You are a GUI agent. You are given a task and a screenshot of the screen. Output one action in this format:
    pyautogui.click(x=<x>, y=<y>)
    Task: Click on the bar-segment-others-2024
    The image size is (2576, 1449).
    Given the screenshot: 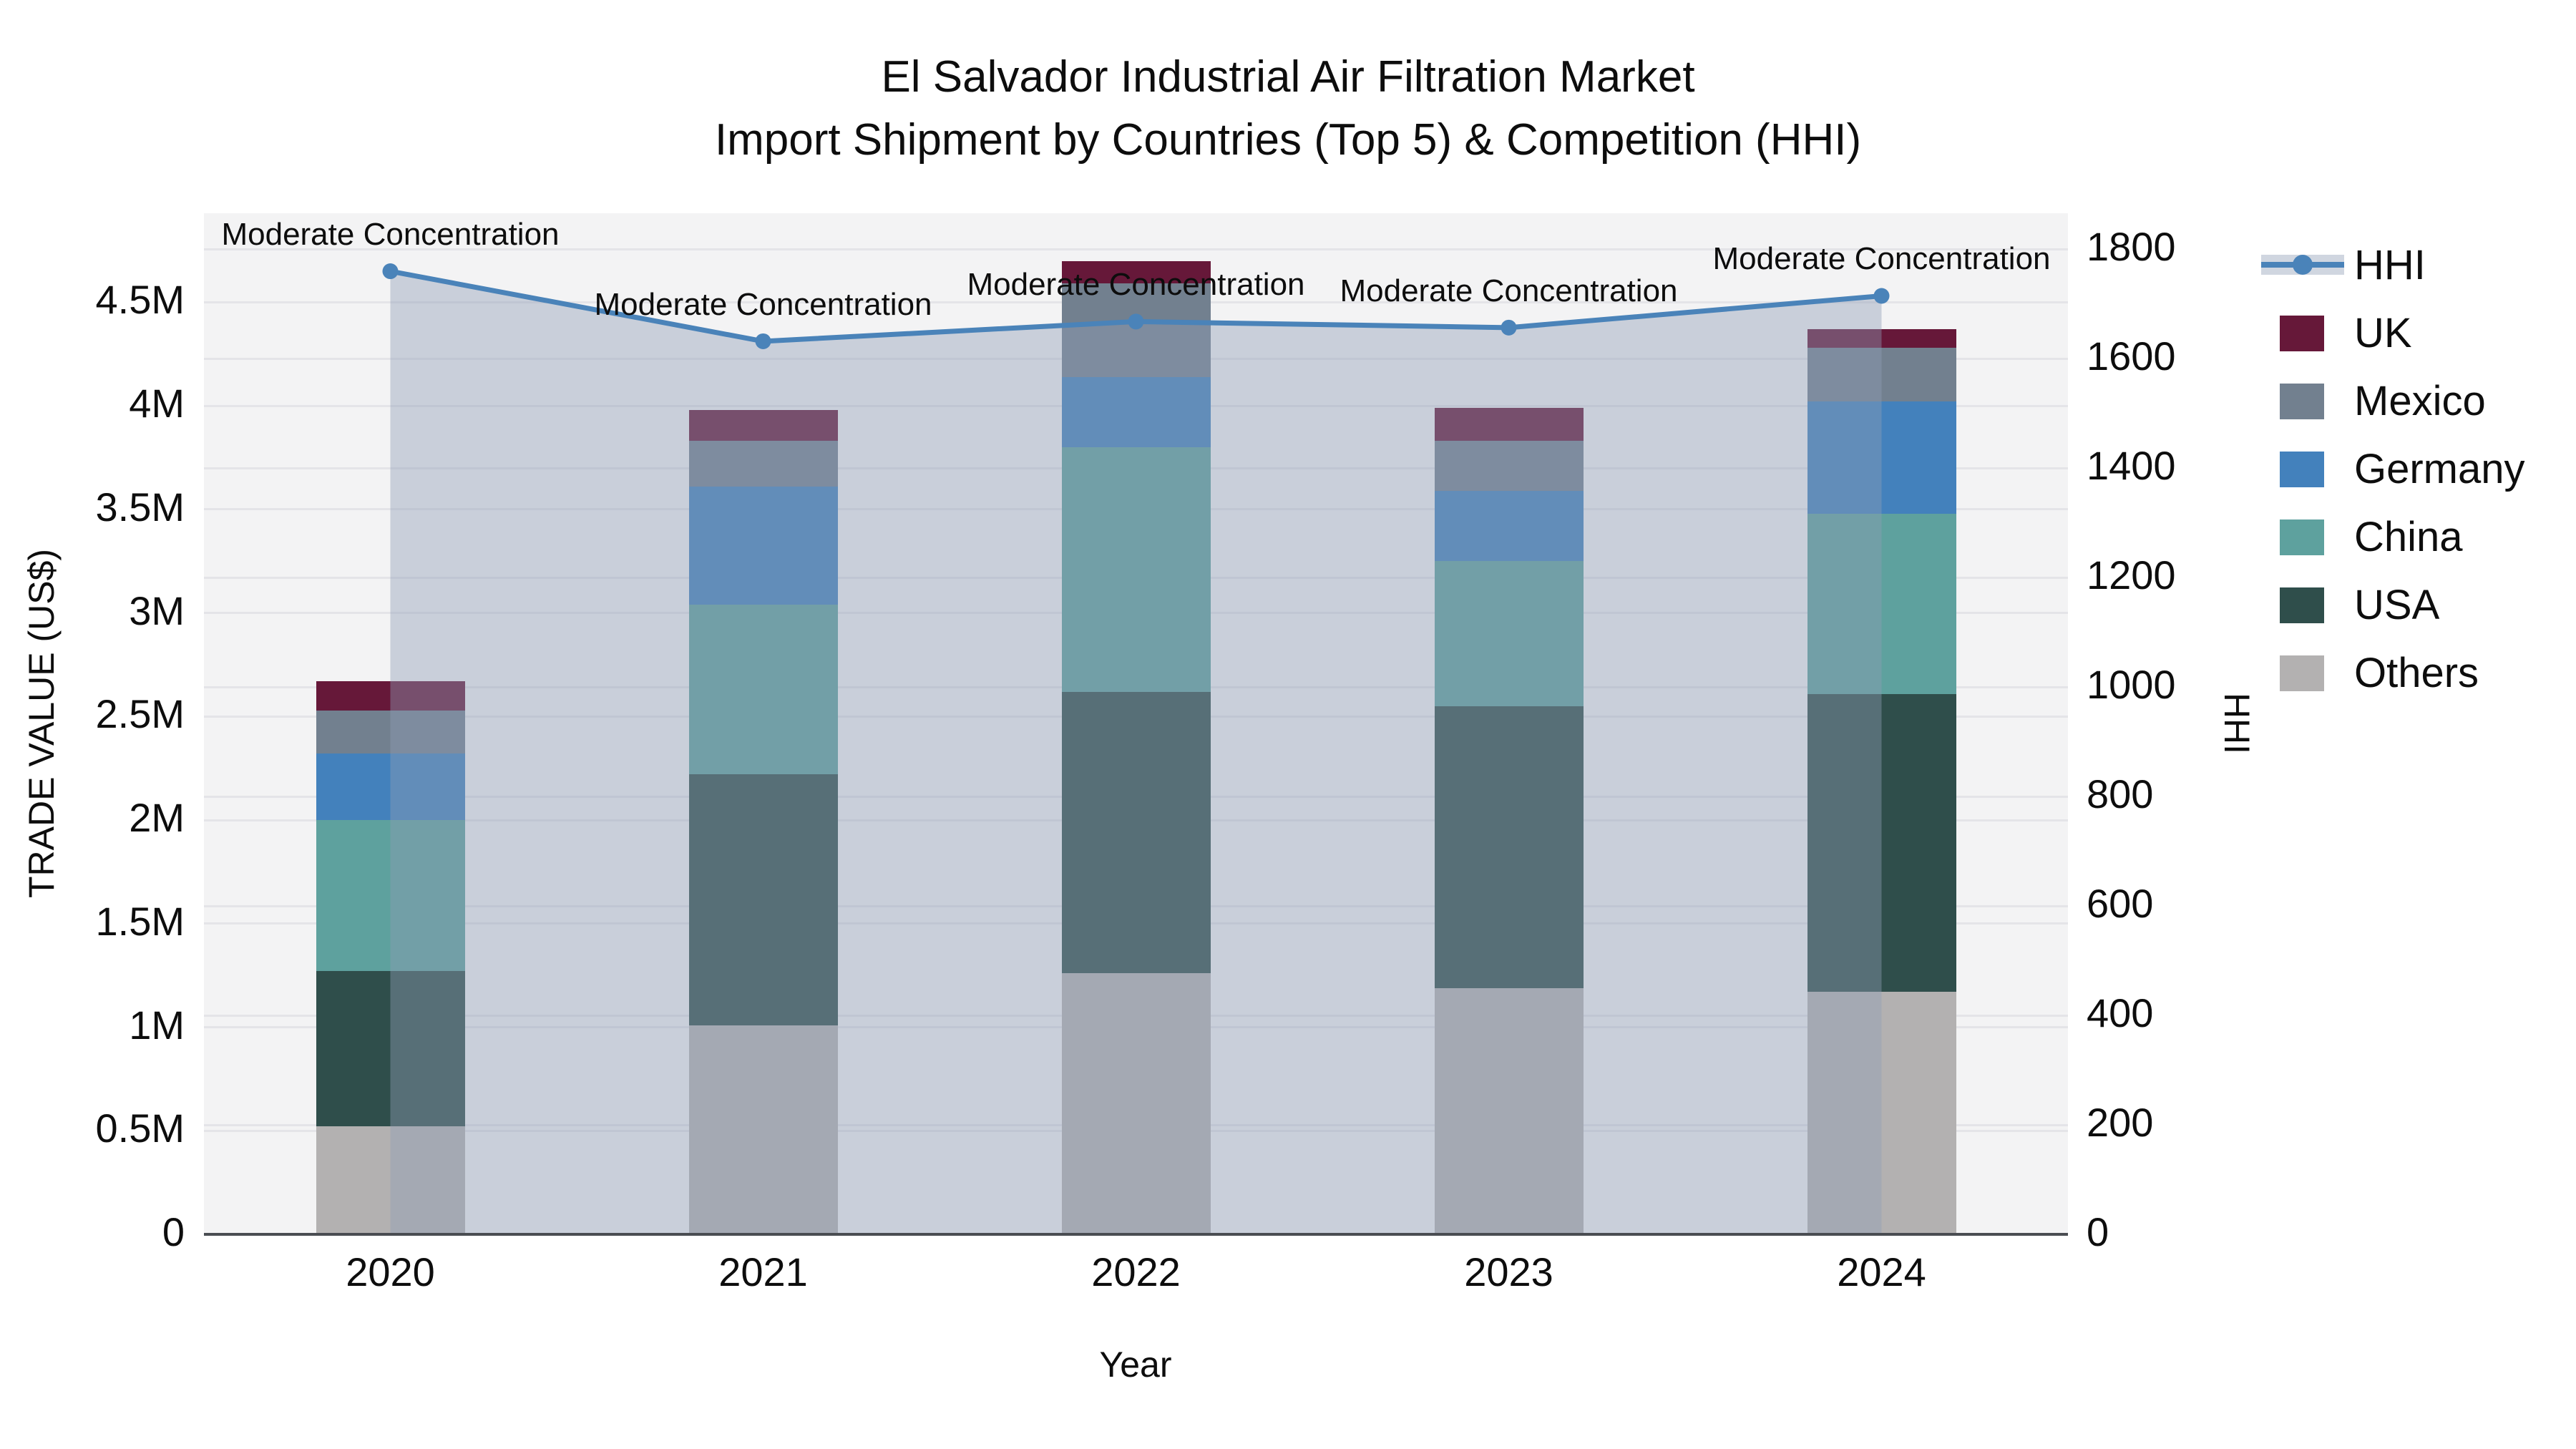 What is the action you would take?
    pyautogui.click(x=1881, y=1113)
    